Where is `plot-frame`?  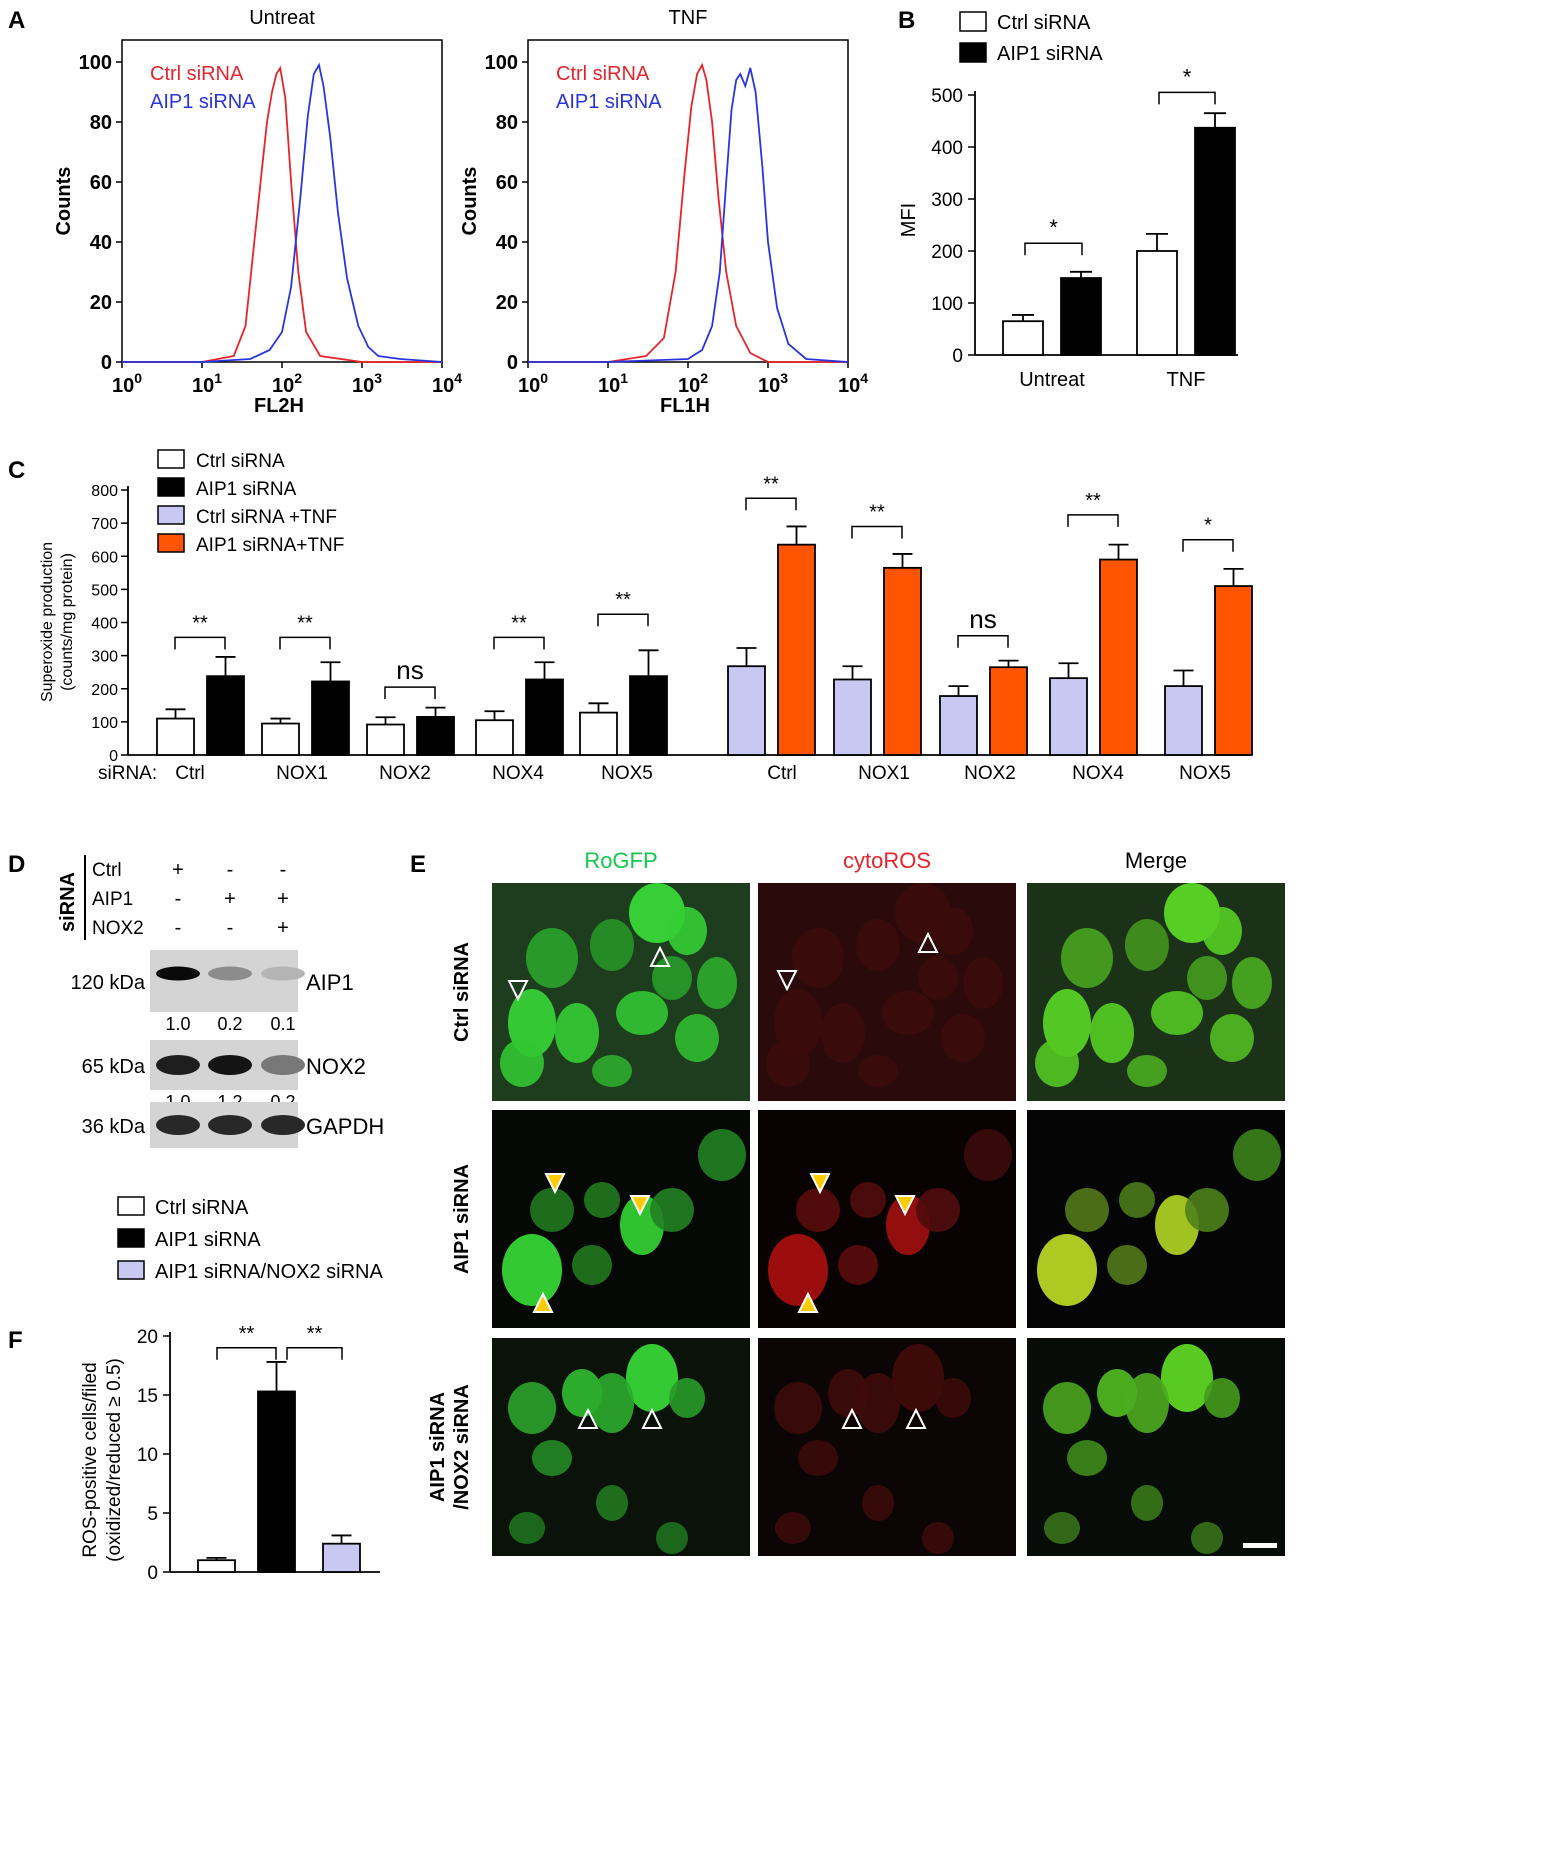
plot-frame is located at coordinates (282, 201).